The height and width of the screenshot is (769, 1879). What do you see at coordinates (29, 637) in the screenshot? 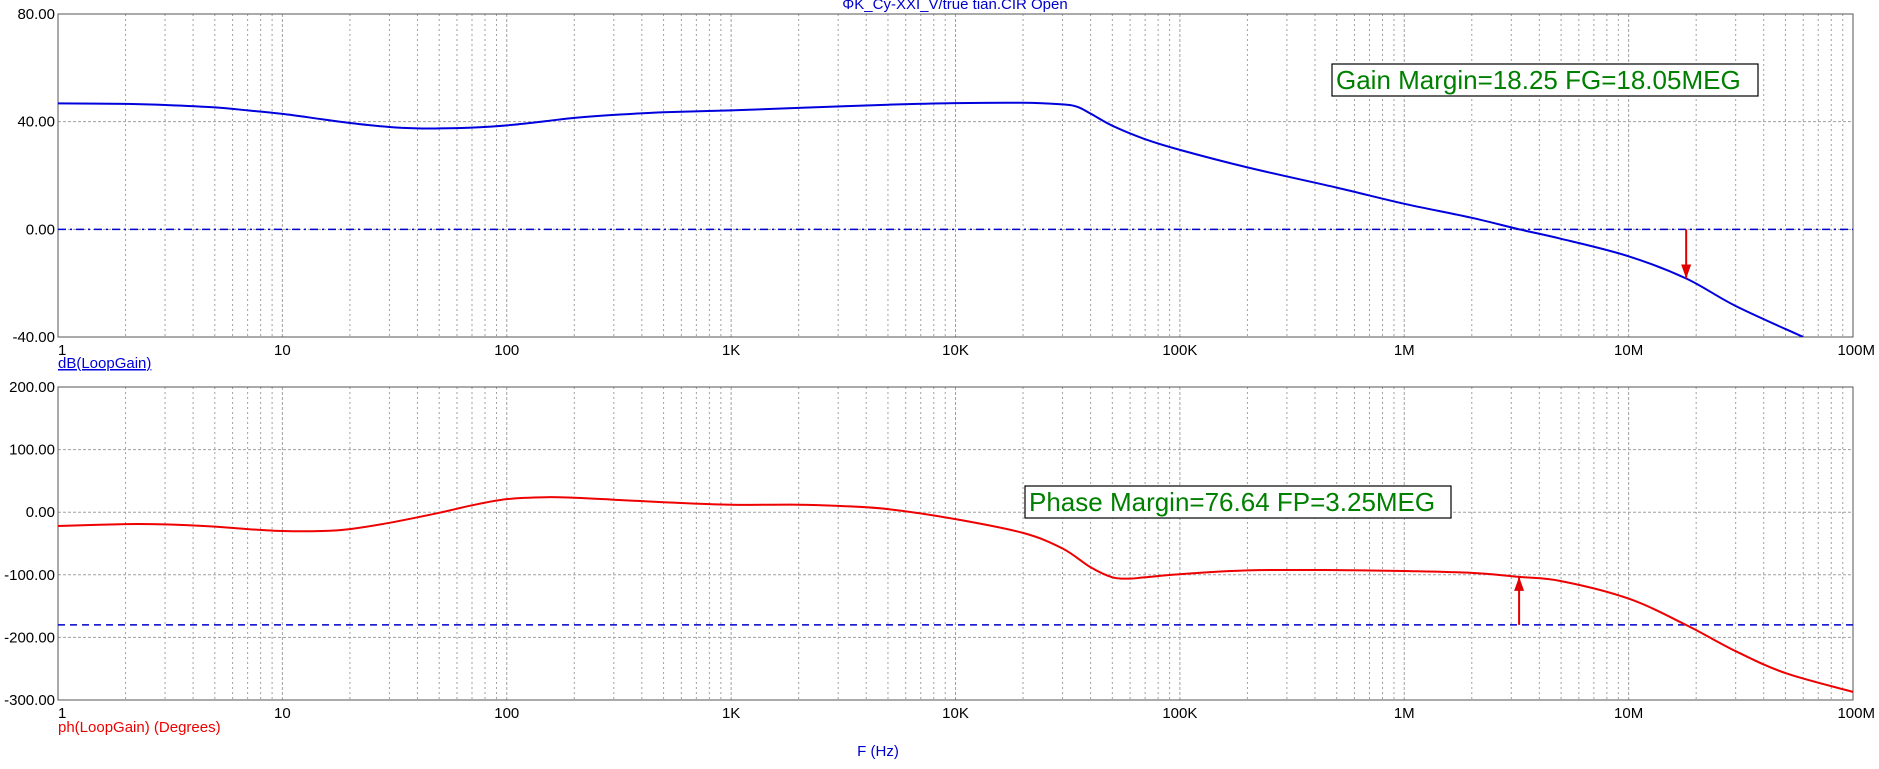
I see `y-tick-label: -200.00` at bounding box center [29, 637].